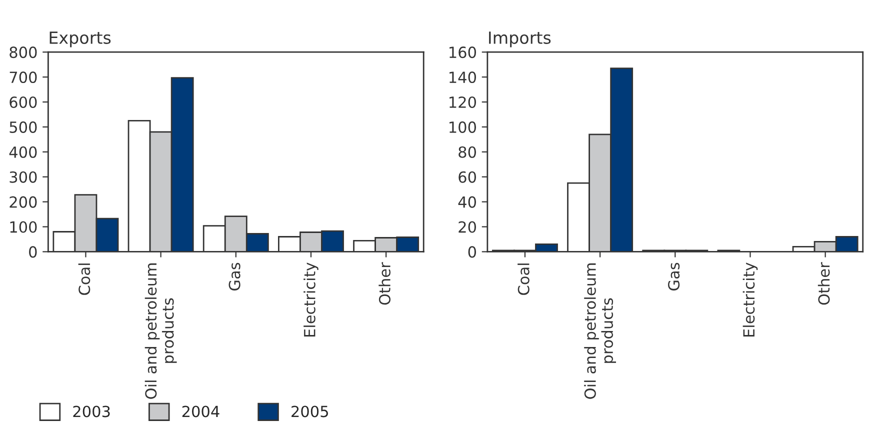 This screenshot has width=876, height=434. Describe the element at coordinates (467, 202) in the screenshot. I see `y-tick-label: 40` at that location.